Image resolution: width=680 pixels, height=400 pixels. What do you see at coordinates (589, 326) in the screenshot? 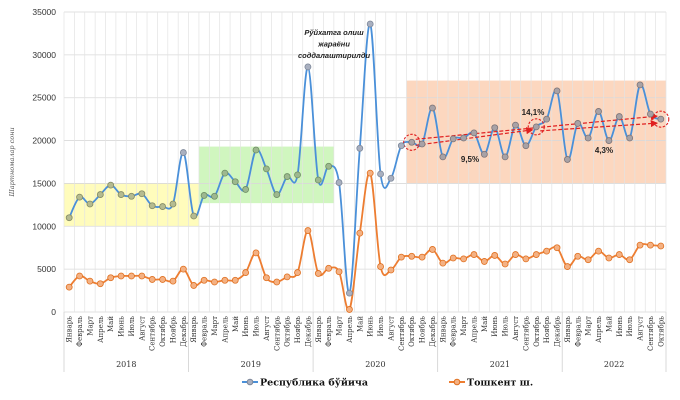
I see `x-tick-label: Март` at bounding box center [589, 326].